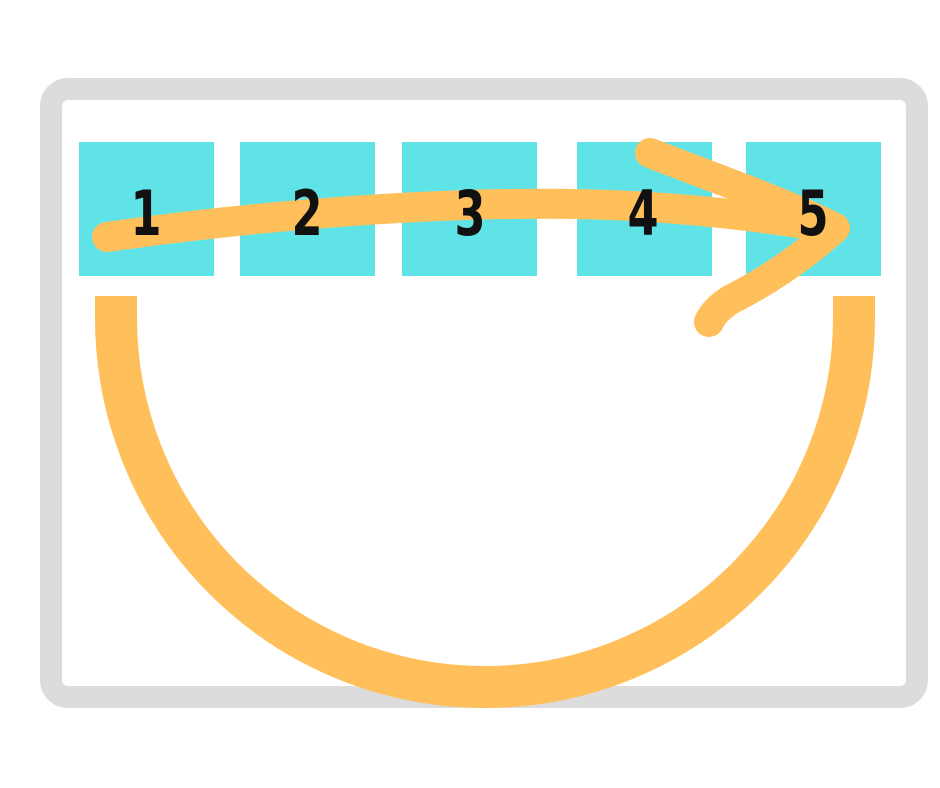 The image size is (940, 788). Describe the element at coordinates (643, 213) in the screenshot. I see `slot-number-4: 4` at that location.